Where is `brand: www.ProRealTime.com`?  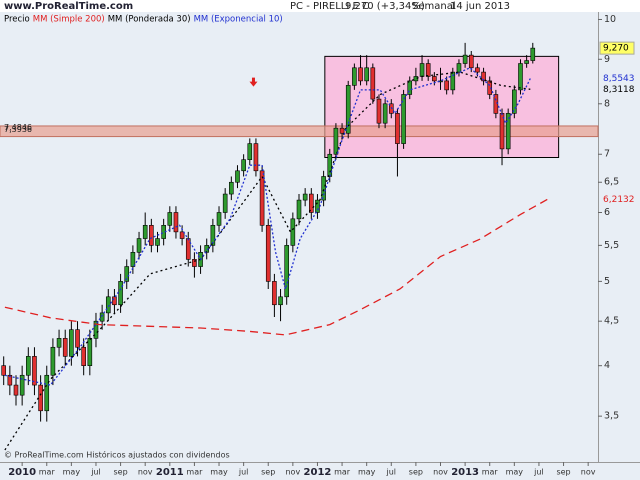 brand: www.ProRealTime.com is located at coordinates (68, 6).